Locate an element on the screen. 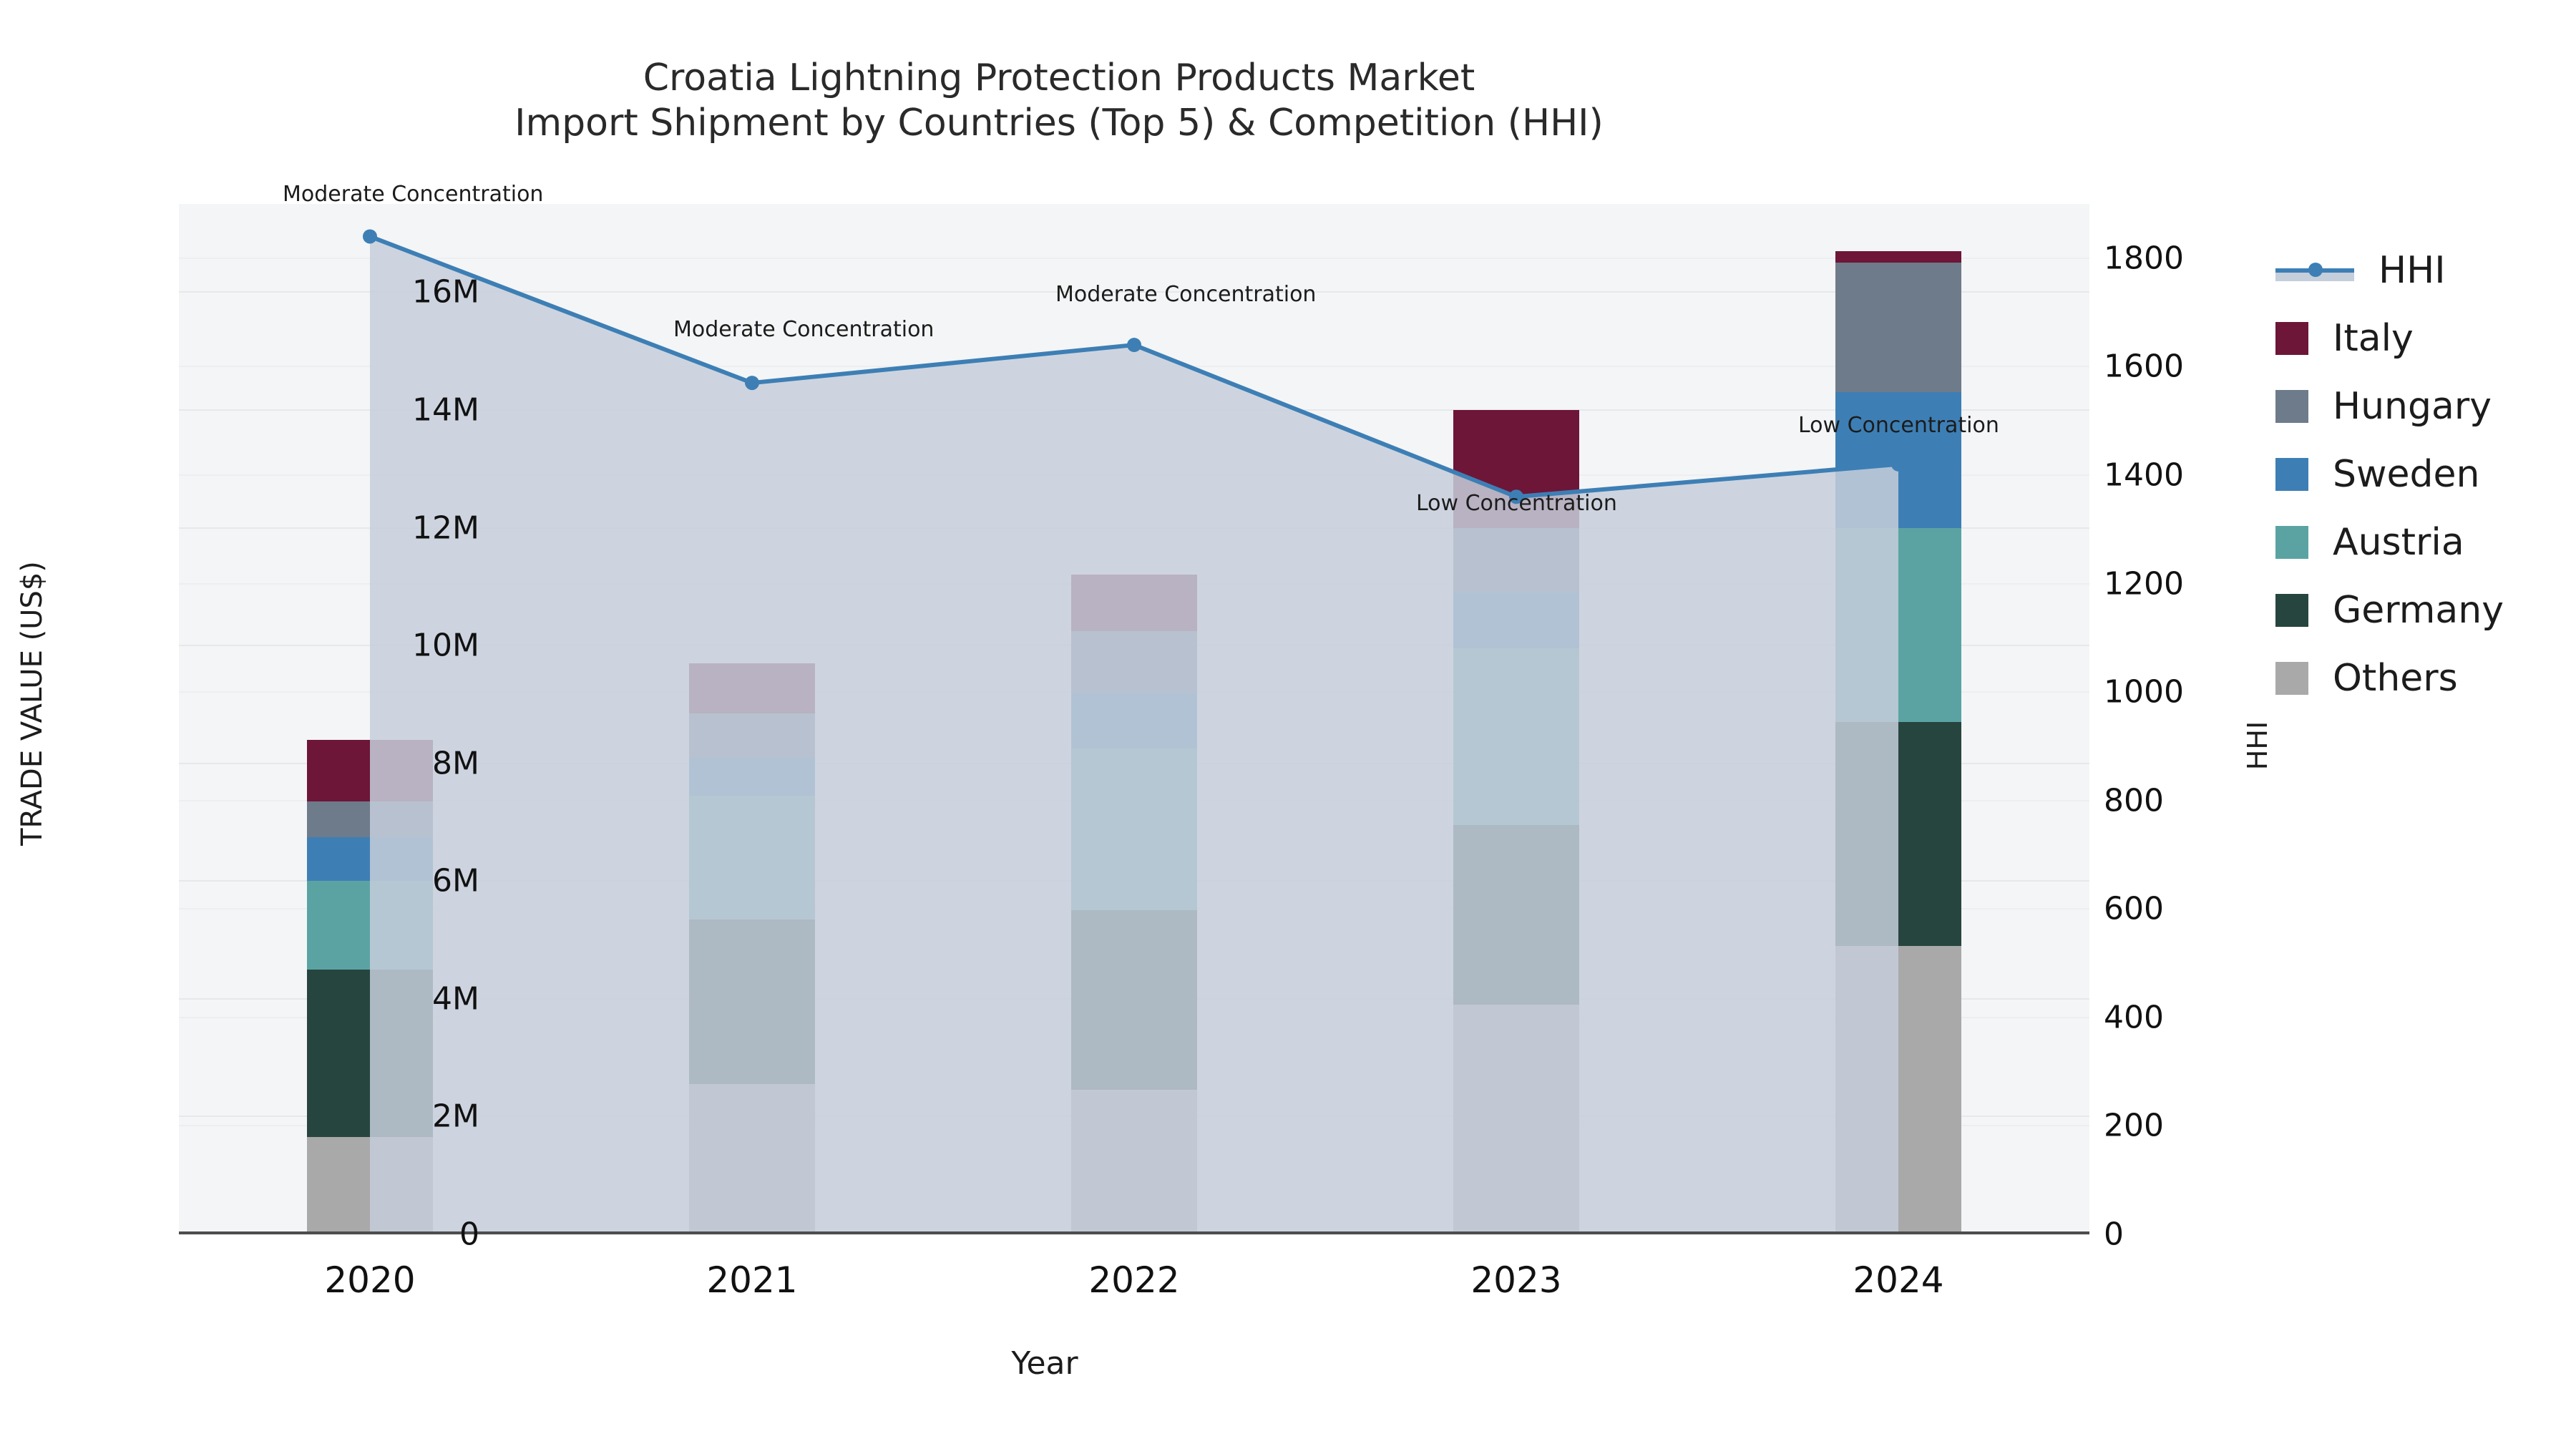 The image size is (2576, 1449). x-axis-baseline is located at coordinates (1134, 1232).